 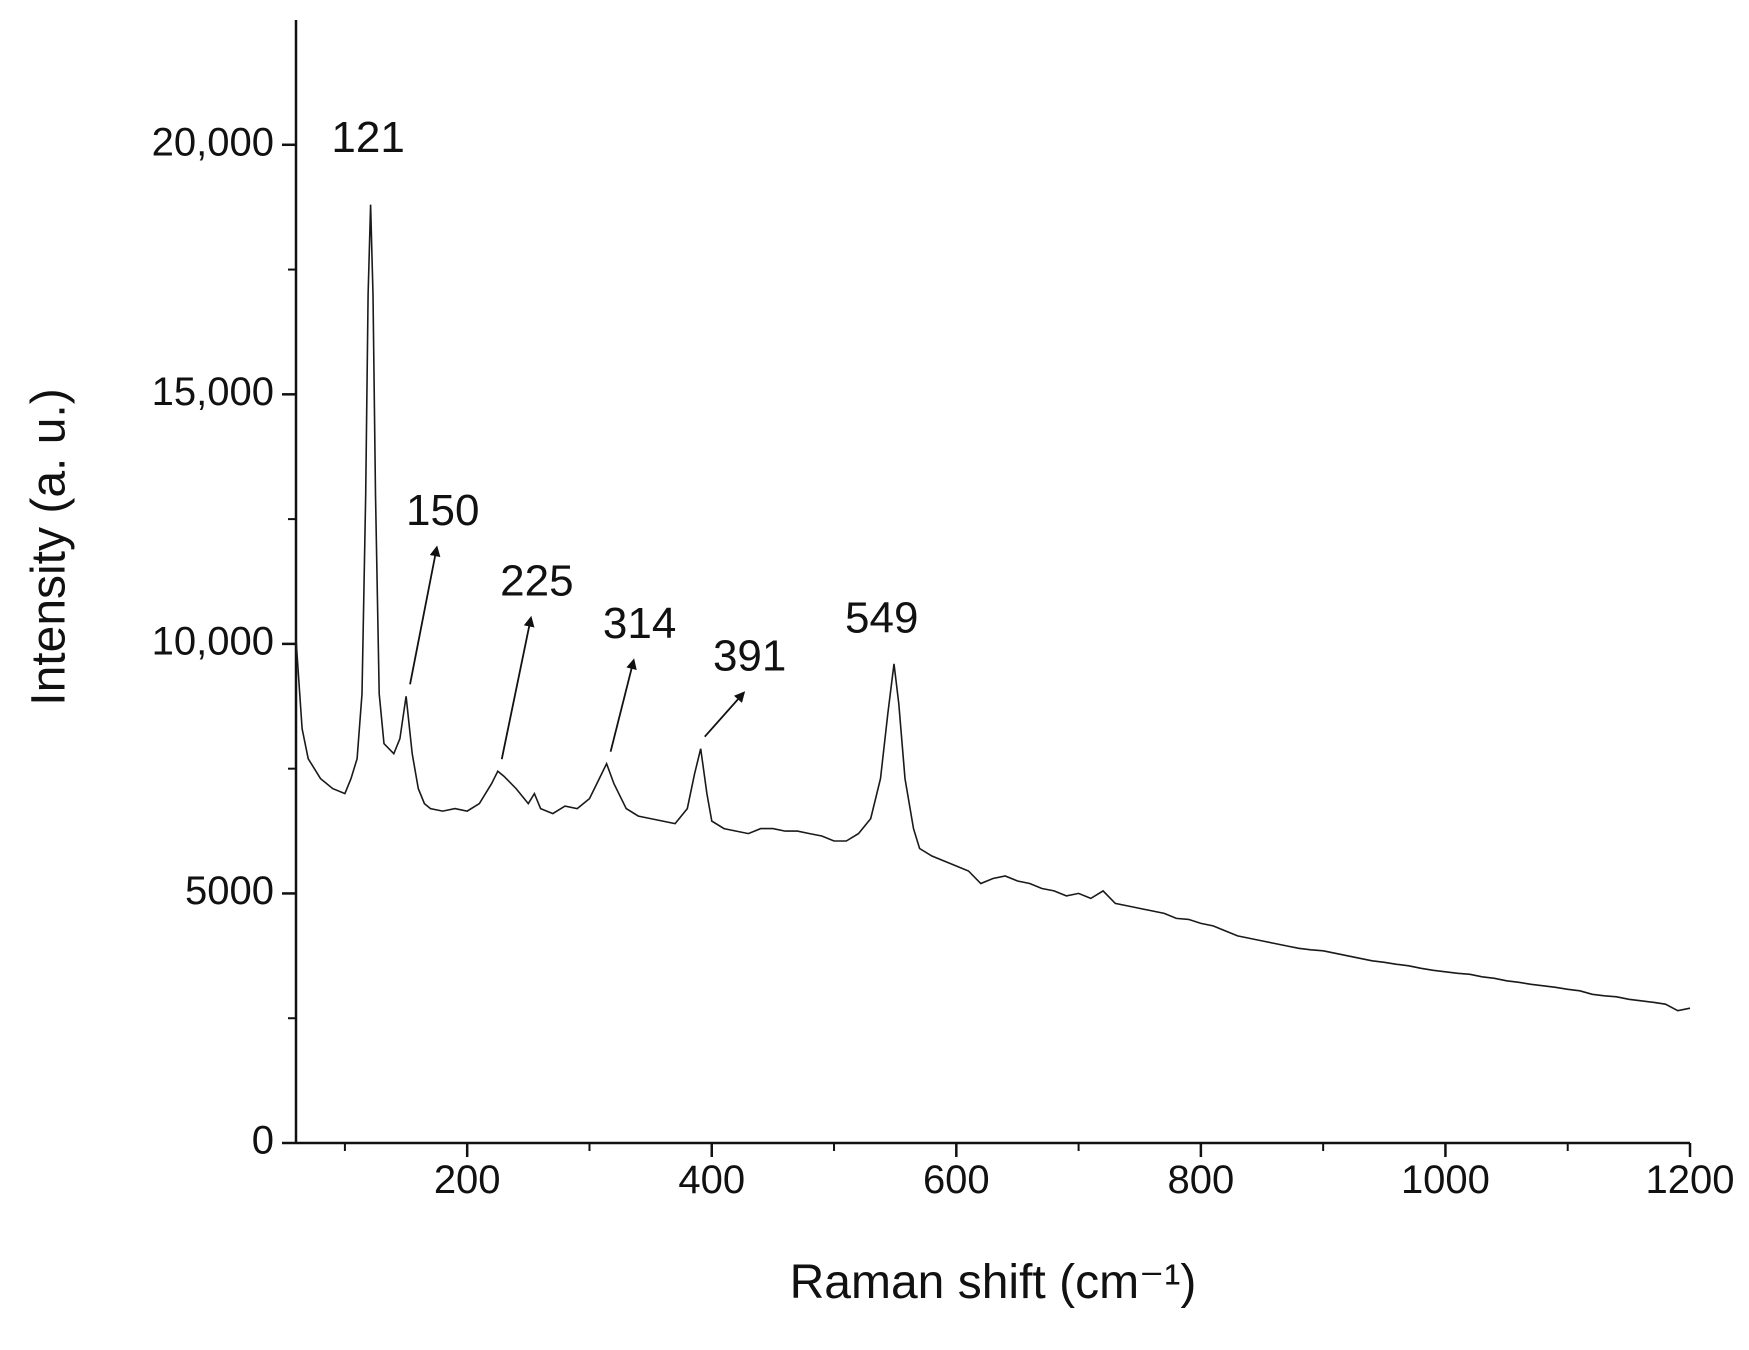 What do you see at coordinates (639, 623) in the screenshot?
I see `peak-label: 314` at bounding box center [639, 623].